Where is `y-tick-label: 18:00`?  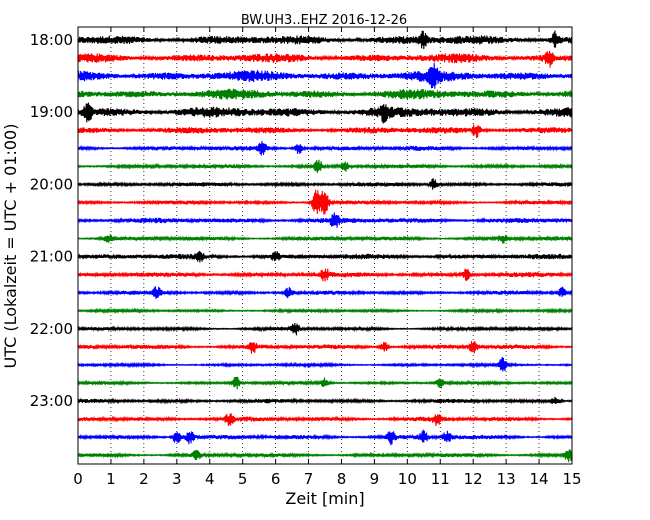
y-tick-label: 18:00 is located at coordinates (51, 40).